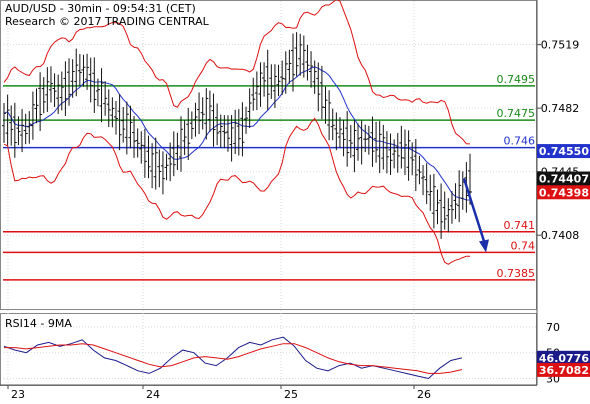 Image resolution: width=590 pixels, height=404 pixels. What do you see at coordinates (38, 323) in the screenshot?
I see `rsi-title: RSI14 - 9MA` at bounding box center [38, 323].